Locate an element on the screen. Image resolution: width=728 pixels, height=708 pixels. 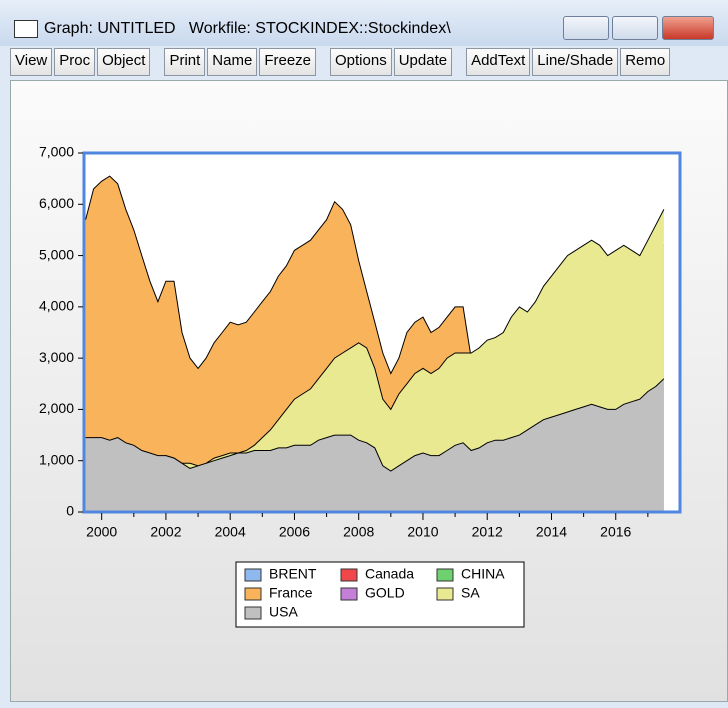
legend-label: GOLD is located at coordinates (385, 593).